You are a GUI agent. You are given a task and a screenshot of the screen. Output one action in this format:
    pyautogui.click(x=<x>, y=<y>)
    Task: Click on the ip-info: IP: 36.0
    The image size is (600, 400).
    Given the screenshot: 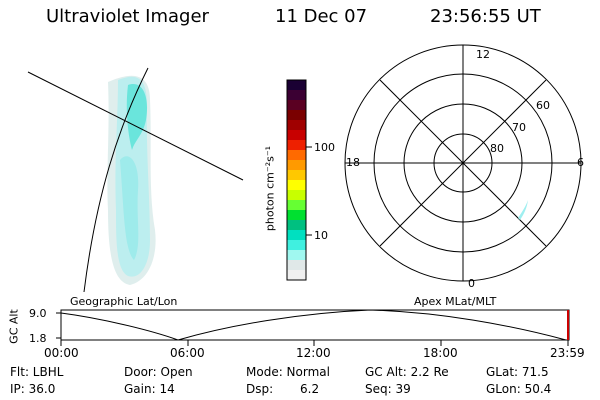 What is the action you would take?
    pyautogui.click(x=33, y=389)
    